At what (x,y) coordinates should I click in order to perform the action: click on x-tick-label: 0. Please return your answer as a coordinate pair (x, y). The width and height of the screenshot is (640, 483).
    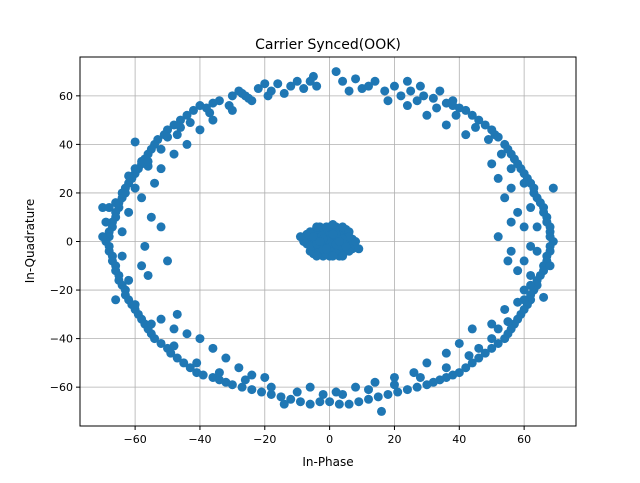
    Looking at the image, I should click on (329, 439).